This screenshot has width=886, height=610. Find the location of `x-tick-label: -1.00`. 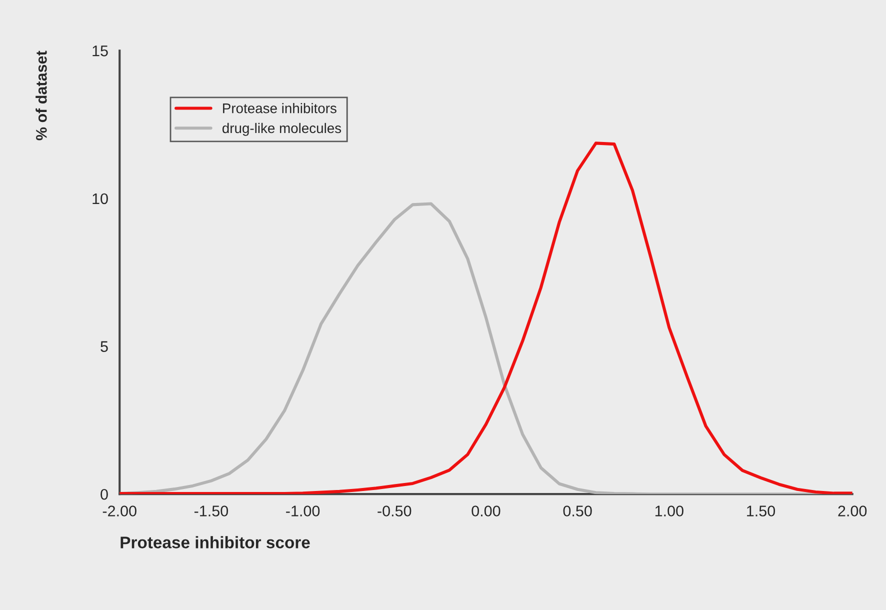

x-tick-label: -1.00 is located at coordinates (303, 511).